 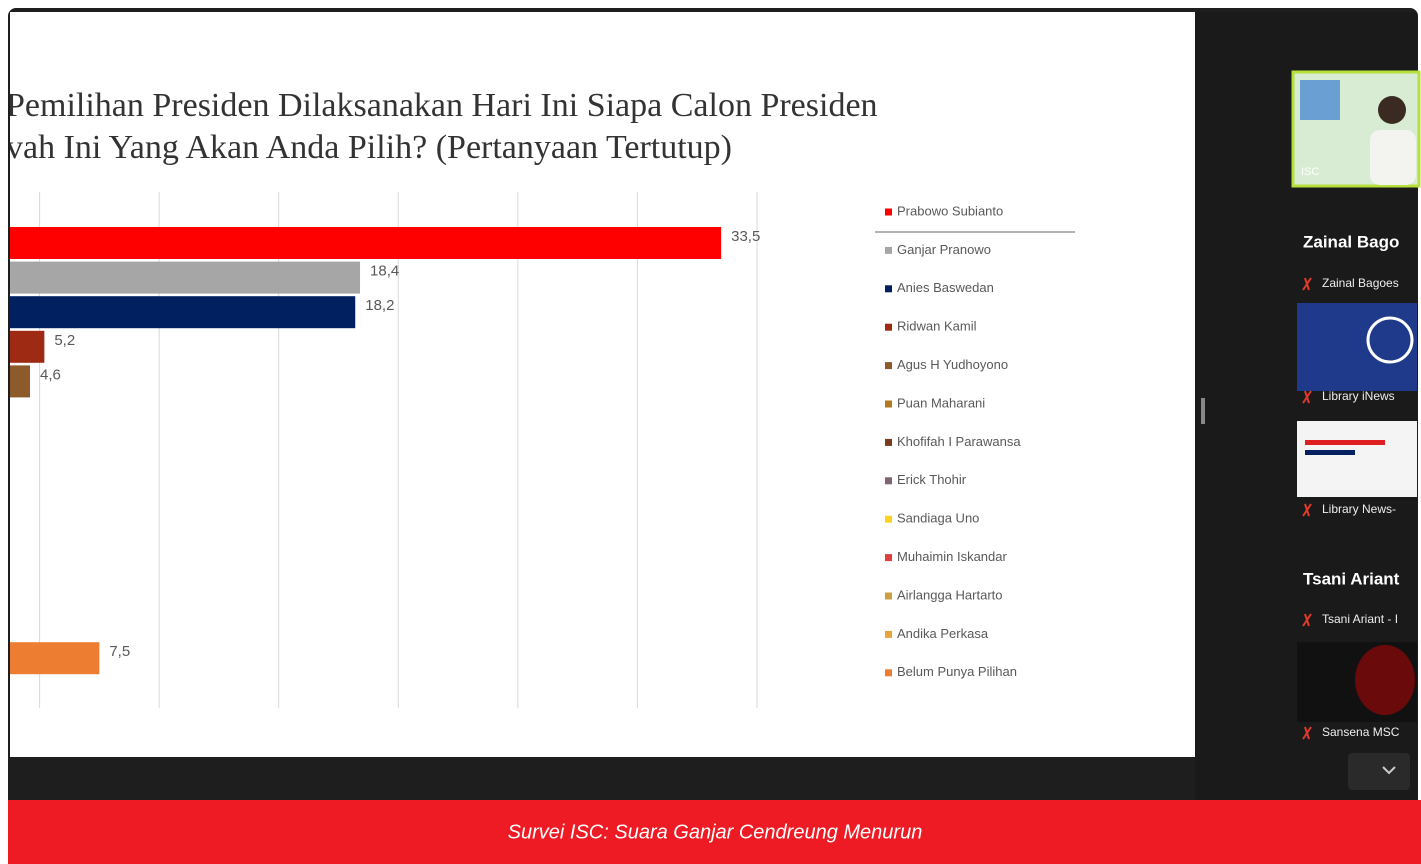 I want to click on participant-label: Library iNews, so click(x=1358, y=396).